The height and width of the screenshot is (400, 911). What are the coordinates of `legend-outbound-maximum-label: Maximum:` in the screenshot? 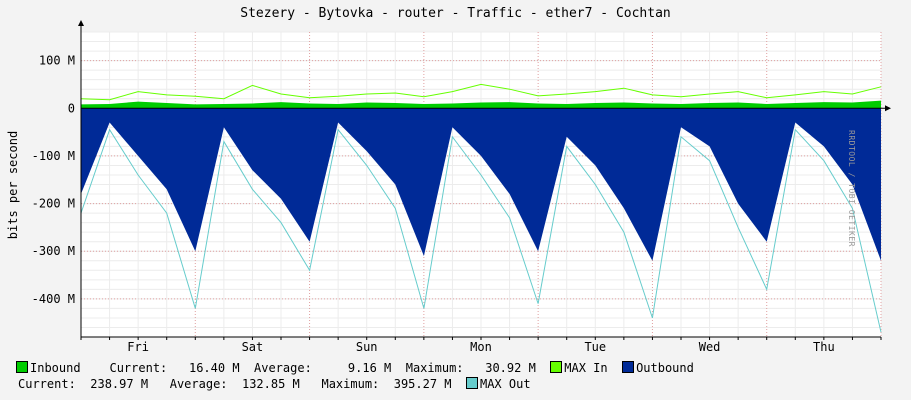 It's located at (350, 384).